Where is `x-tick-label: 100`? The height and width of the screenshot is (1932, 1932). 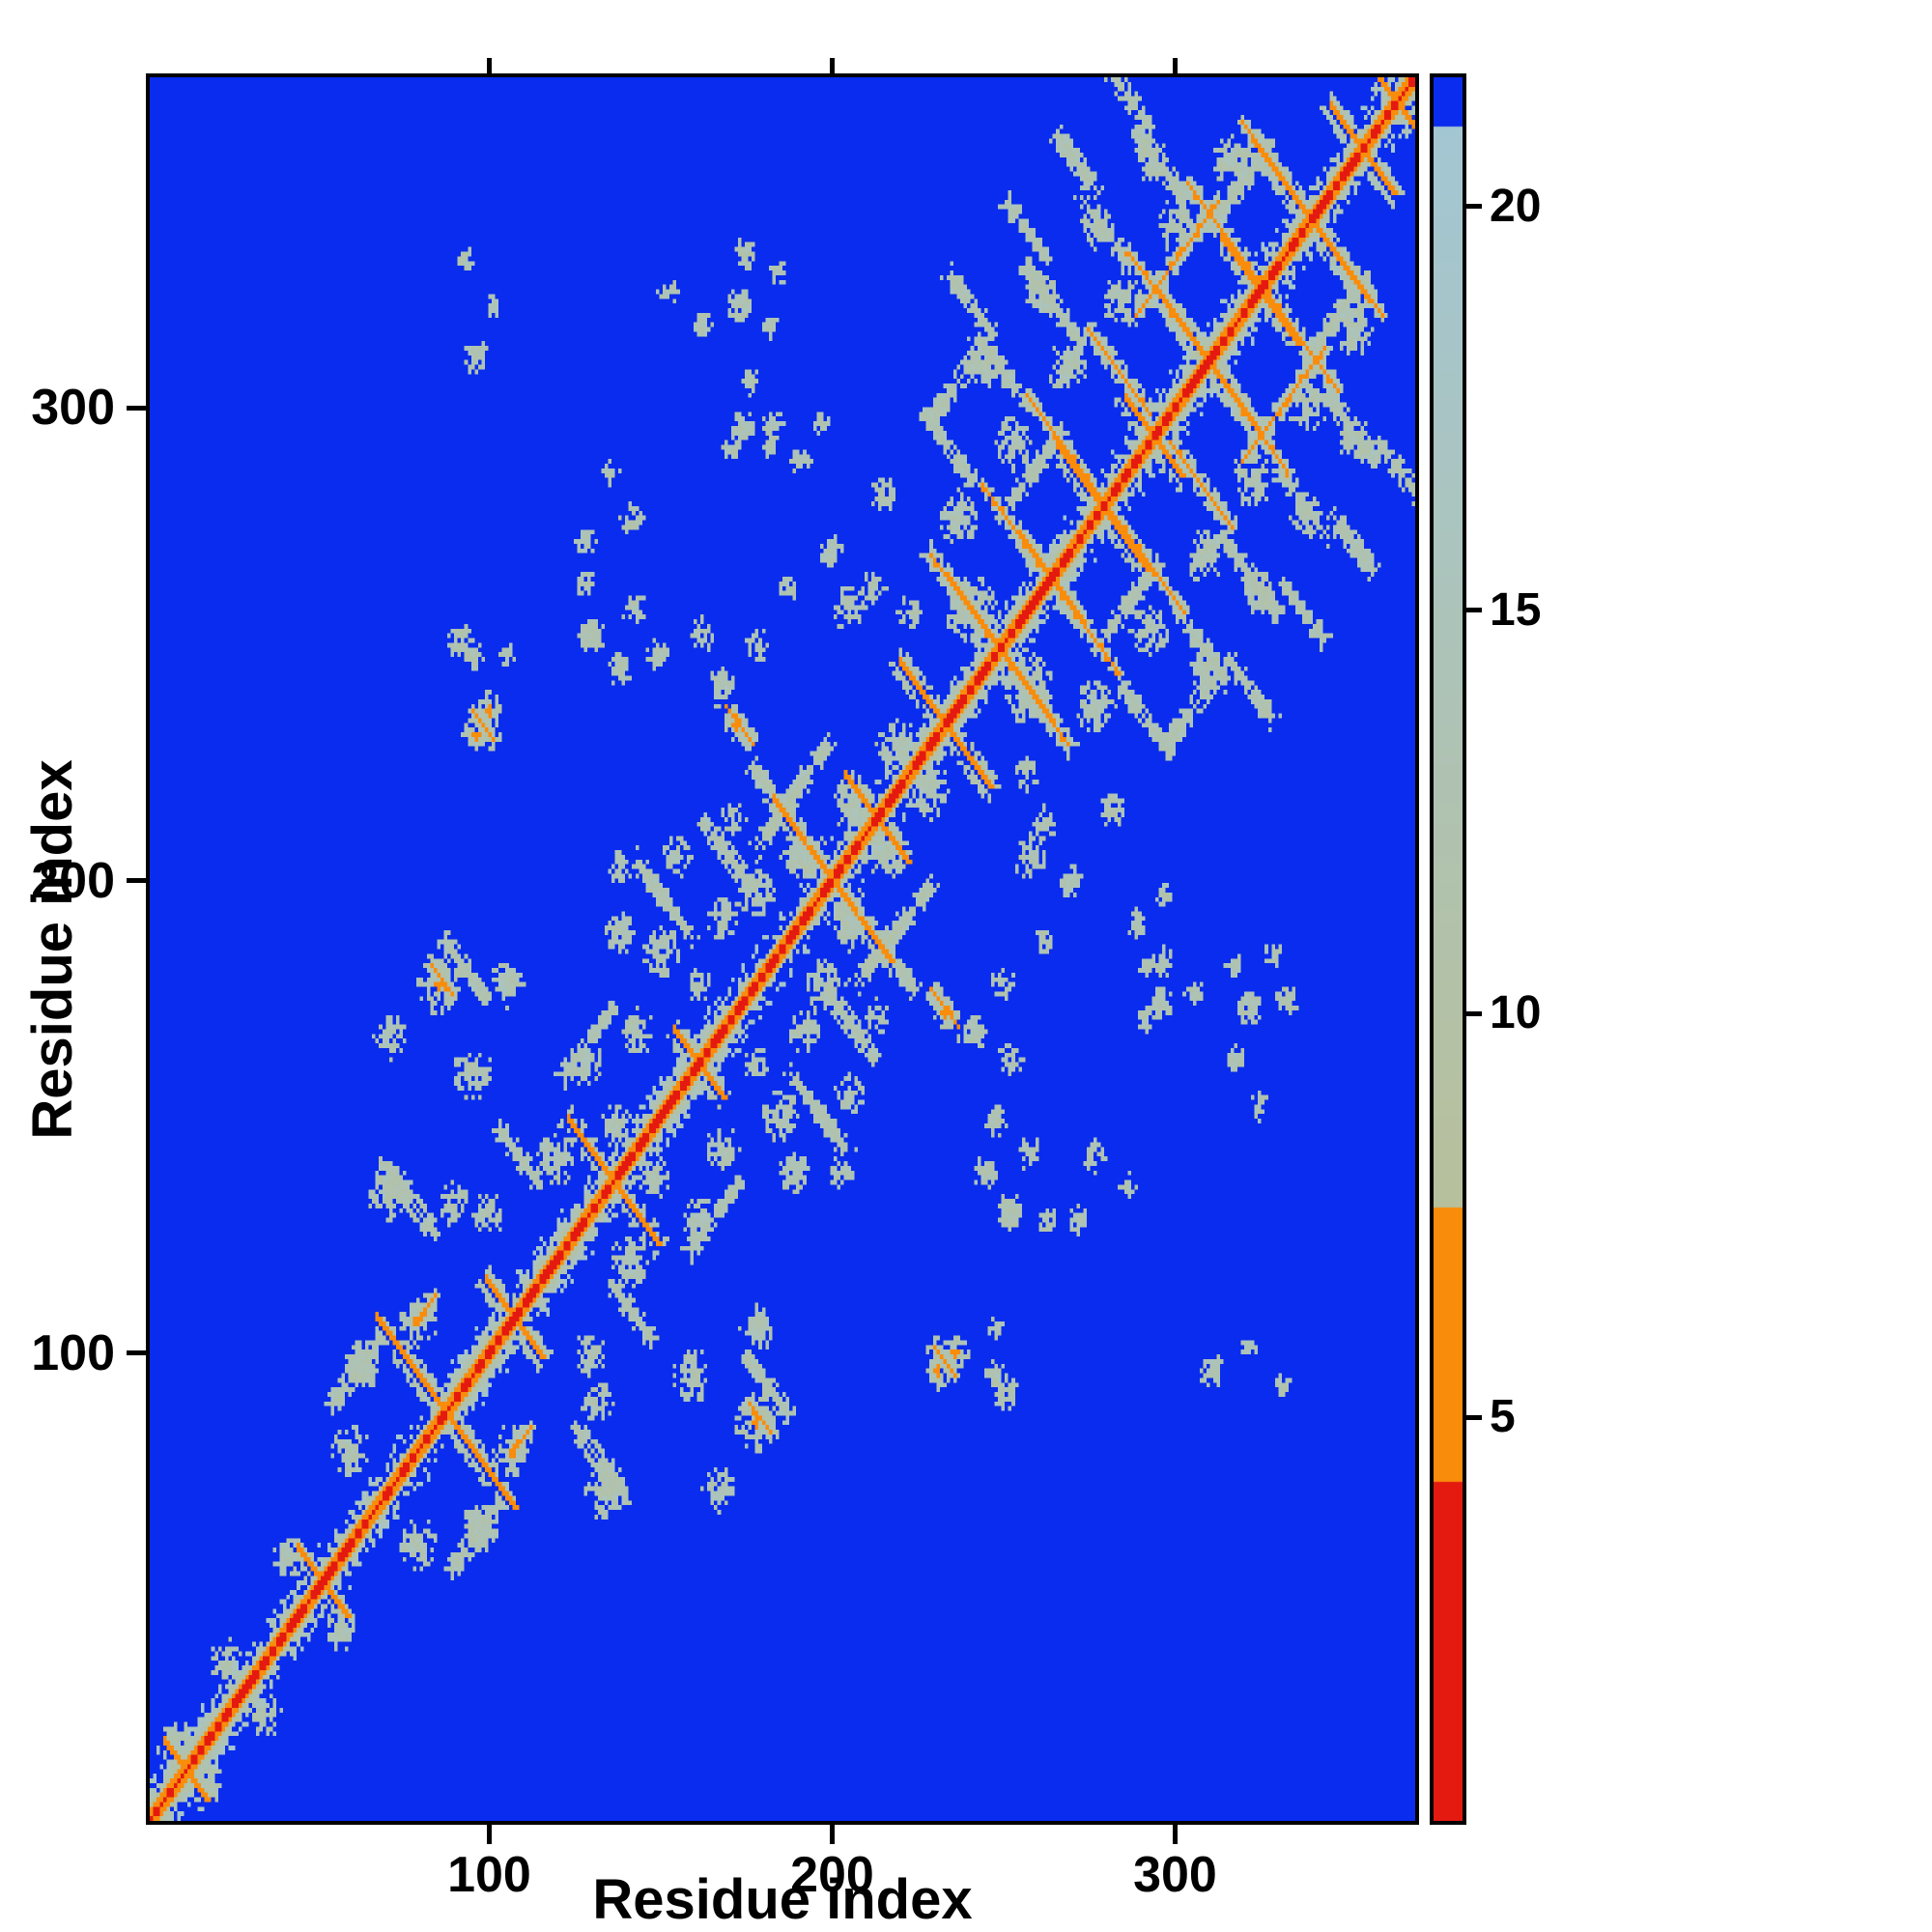
x-tick-label: 100 is located at coordinates (489, 1875).